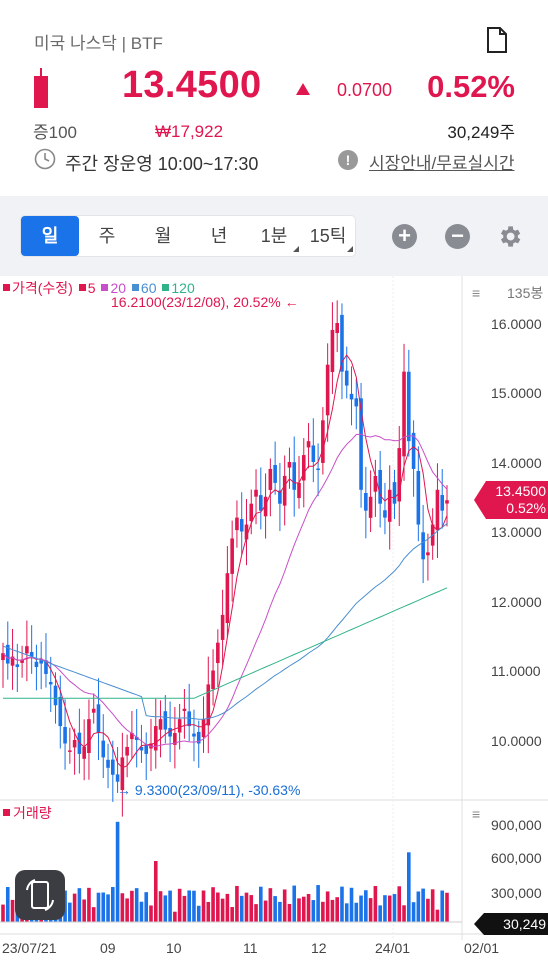 This screenshot has height=965, width=548. I want to click on clock-icon, so click(45, 159).